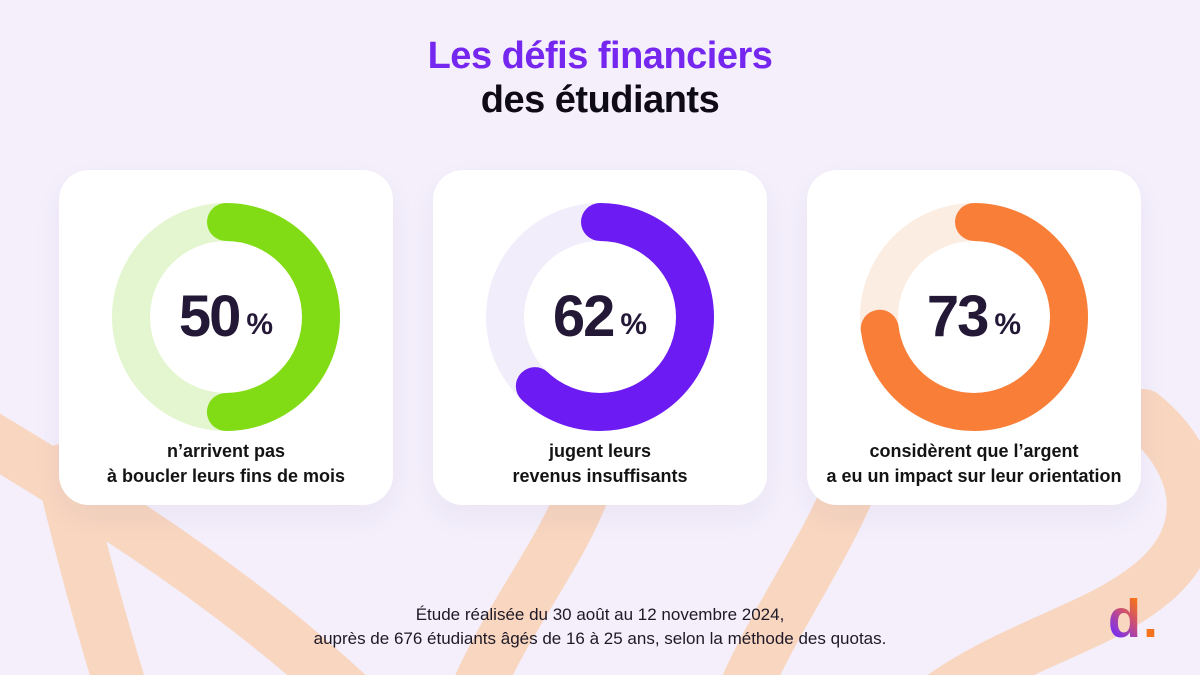 Image resolution: width=1200 pixels, height=675 pixels. Describe the element at coordinates (1063, 532) in the screenshot. I see `decor-curve-right-hook` at that location.